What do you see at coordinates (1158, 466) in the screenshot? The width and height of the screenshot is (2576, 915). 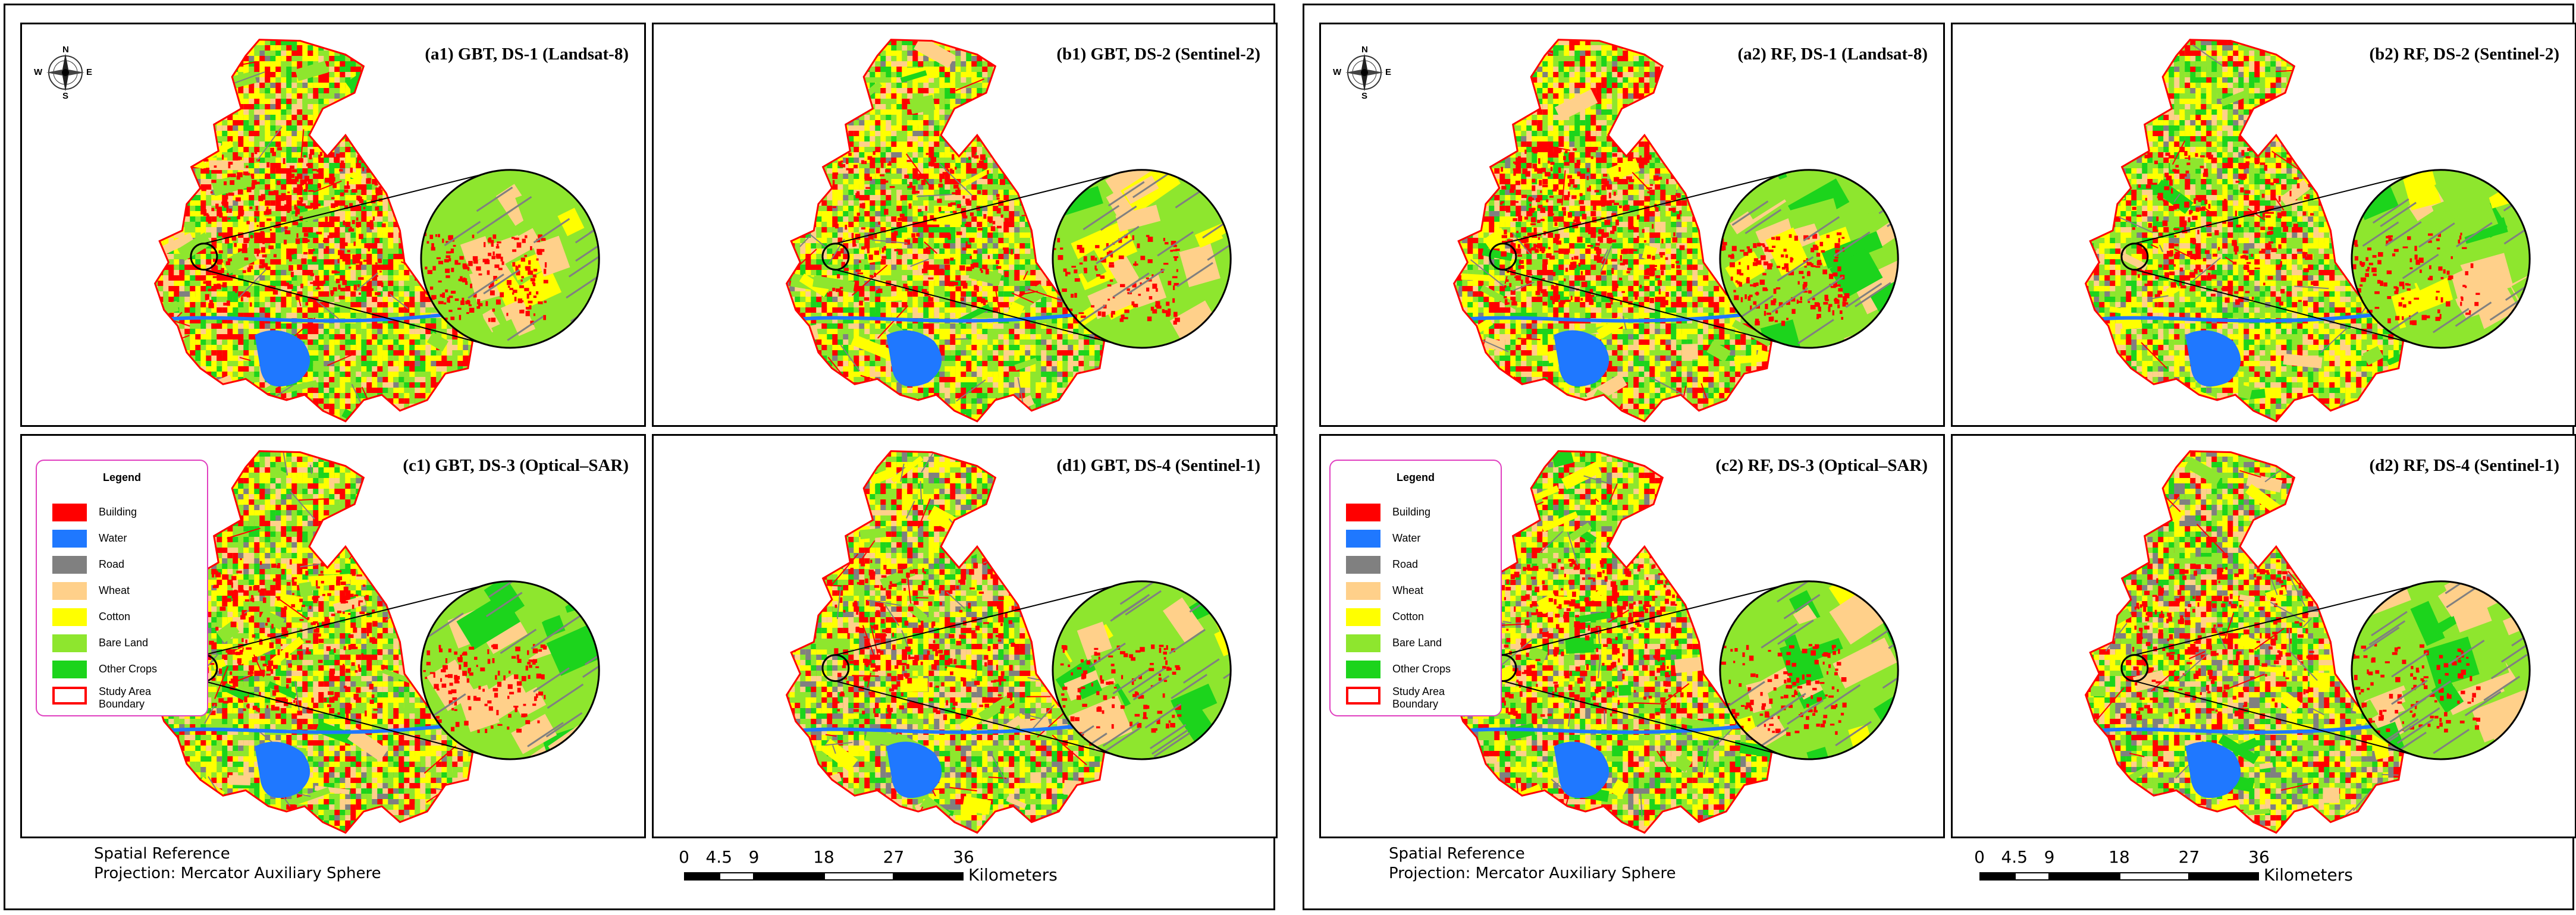 I see `panel-title: (d1) GBT, DS-4 (Sentinel-1)` at bounding box center [1158, 466].